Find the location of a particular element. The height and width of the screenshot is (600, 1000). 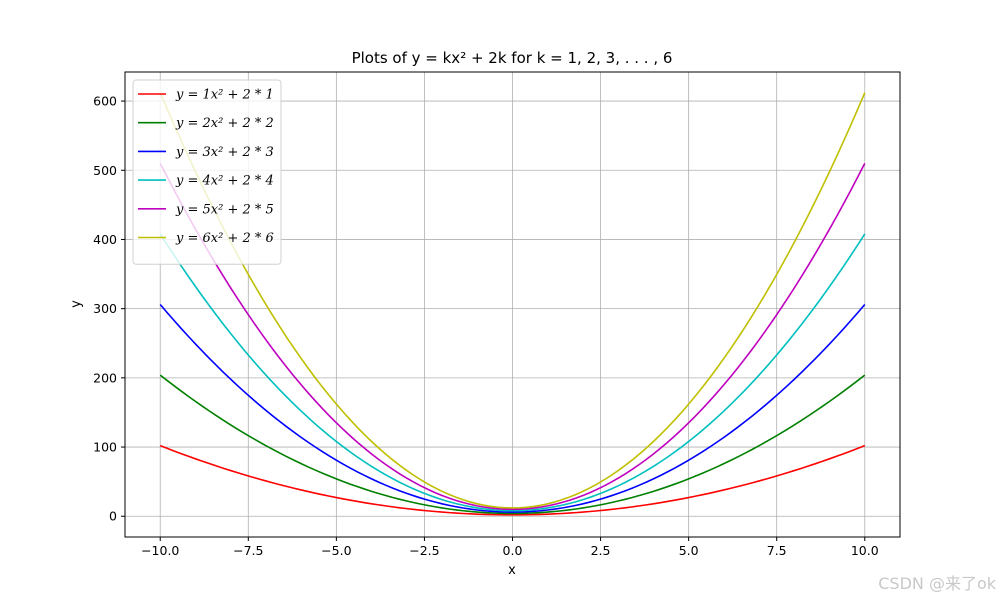

legend-box is located at coordinates (207, 172).